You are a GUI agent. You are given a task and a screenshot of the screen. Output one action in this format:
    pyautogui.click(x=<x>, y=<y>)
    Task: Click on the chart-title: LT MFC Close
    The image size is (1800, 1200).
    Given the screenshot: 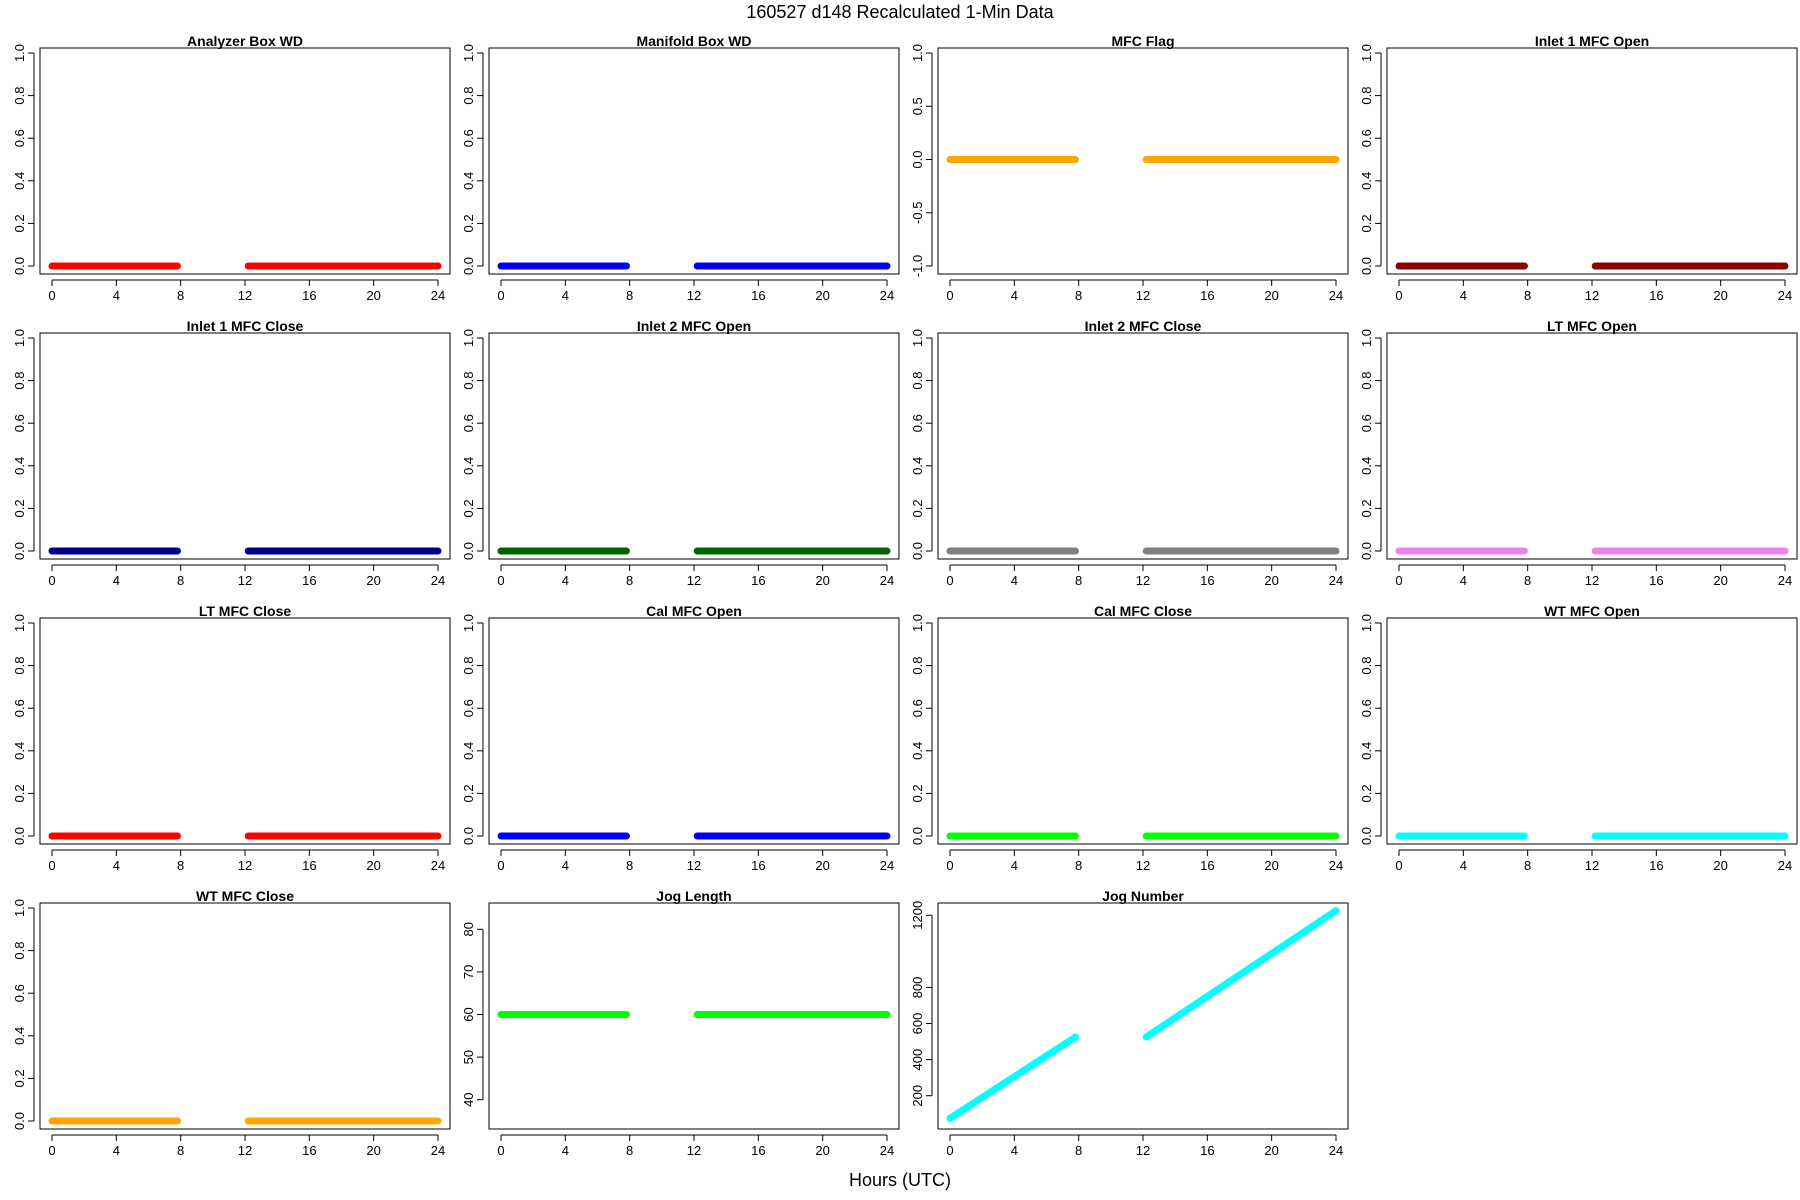 What is the action you would take?
    pyautogui.click(x=245, y=611)
    